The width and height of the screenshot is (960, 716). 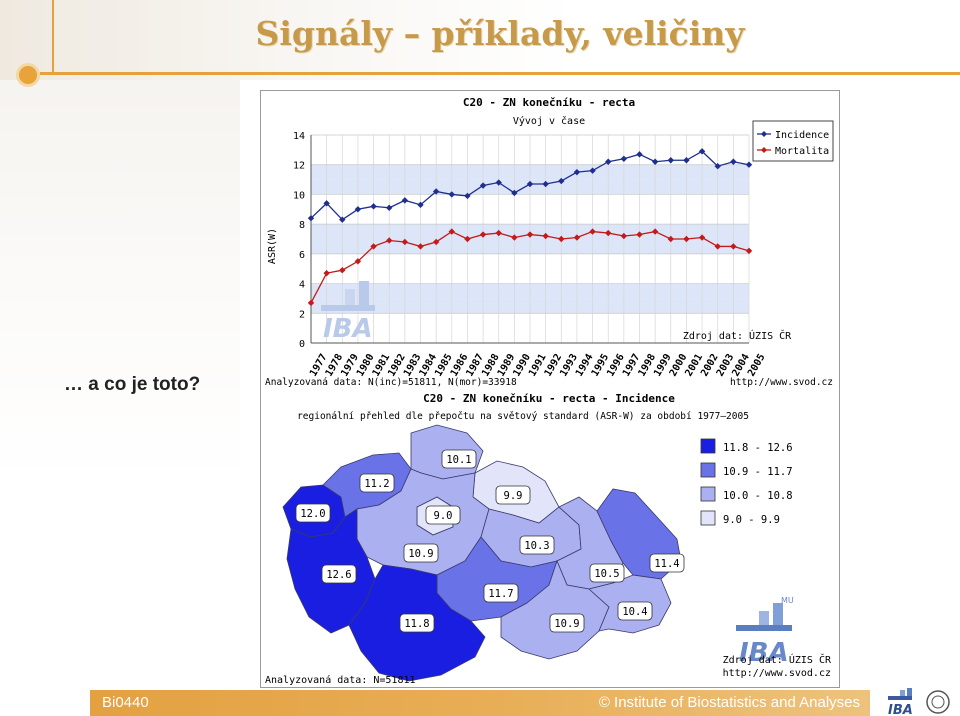 I want to click on map-url: http://www.svod.cz, so click(x=777, y=673).